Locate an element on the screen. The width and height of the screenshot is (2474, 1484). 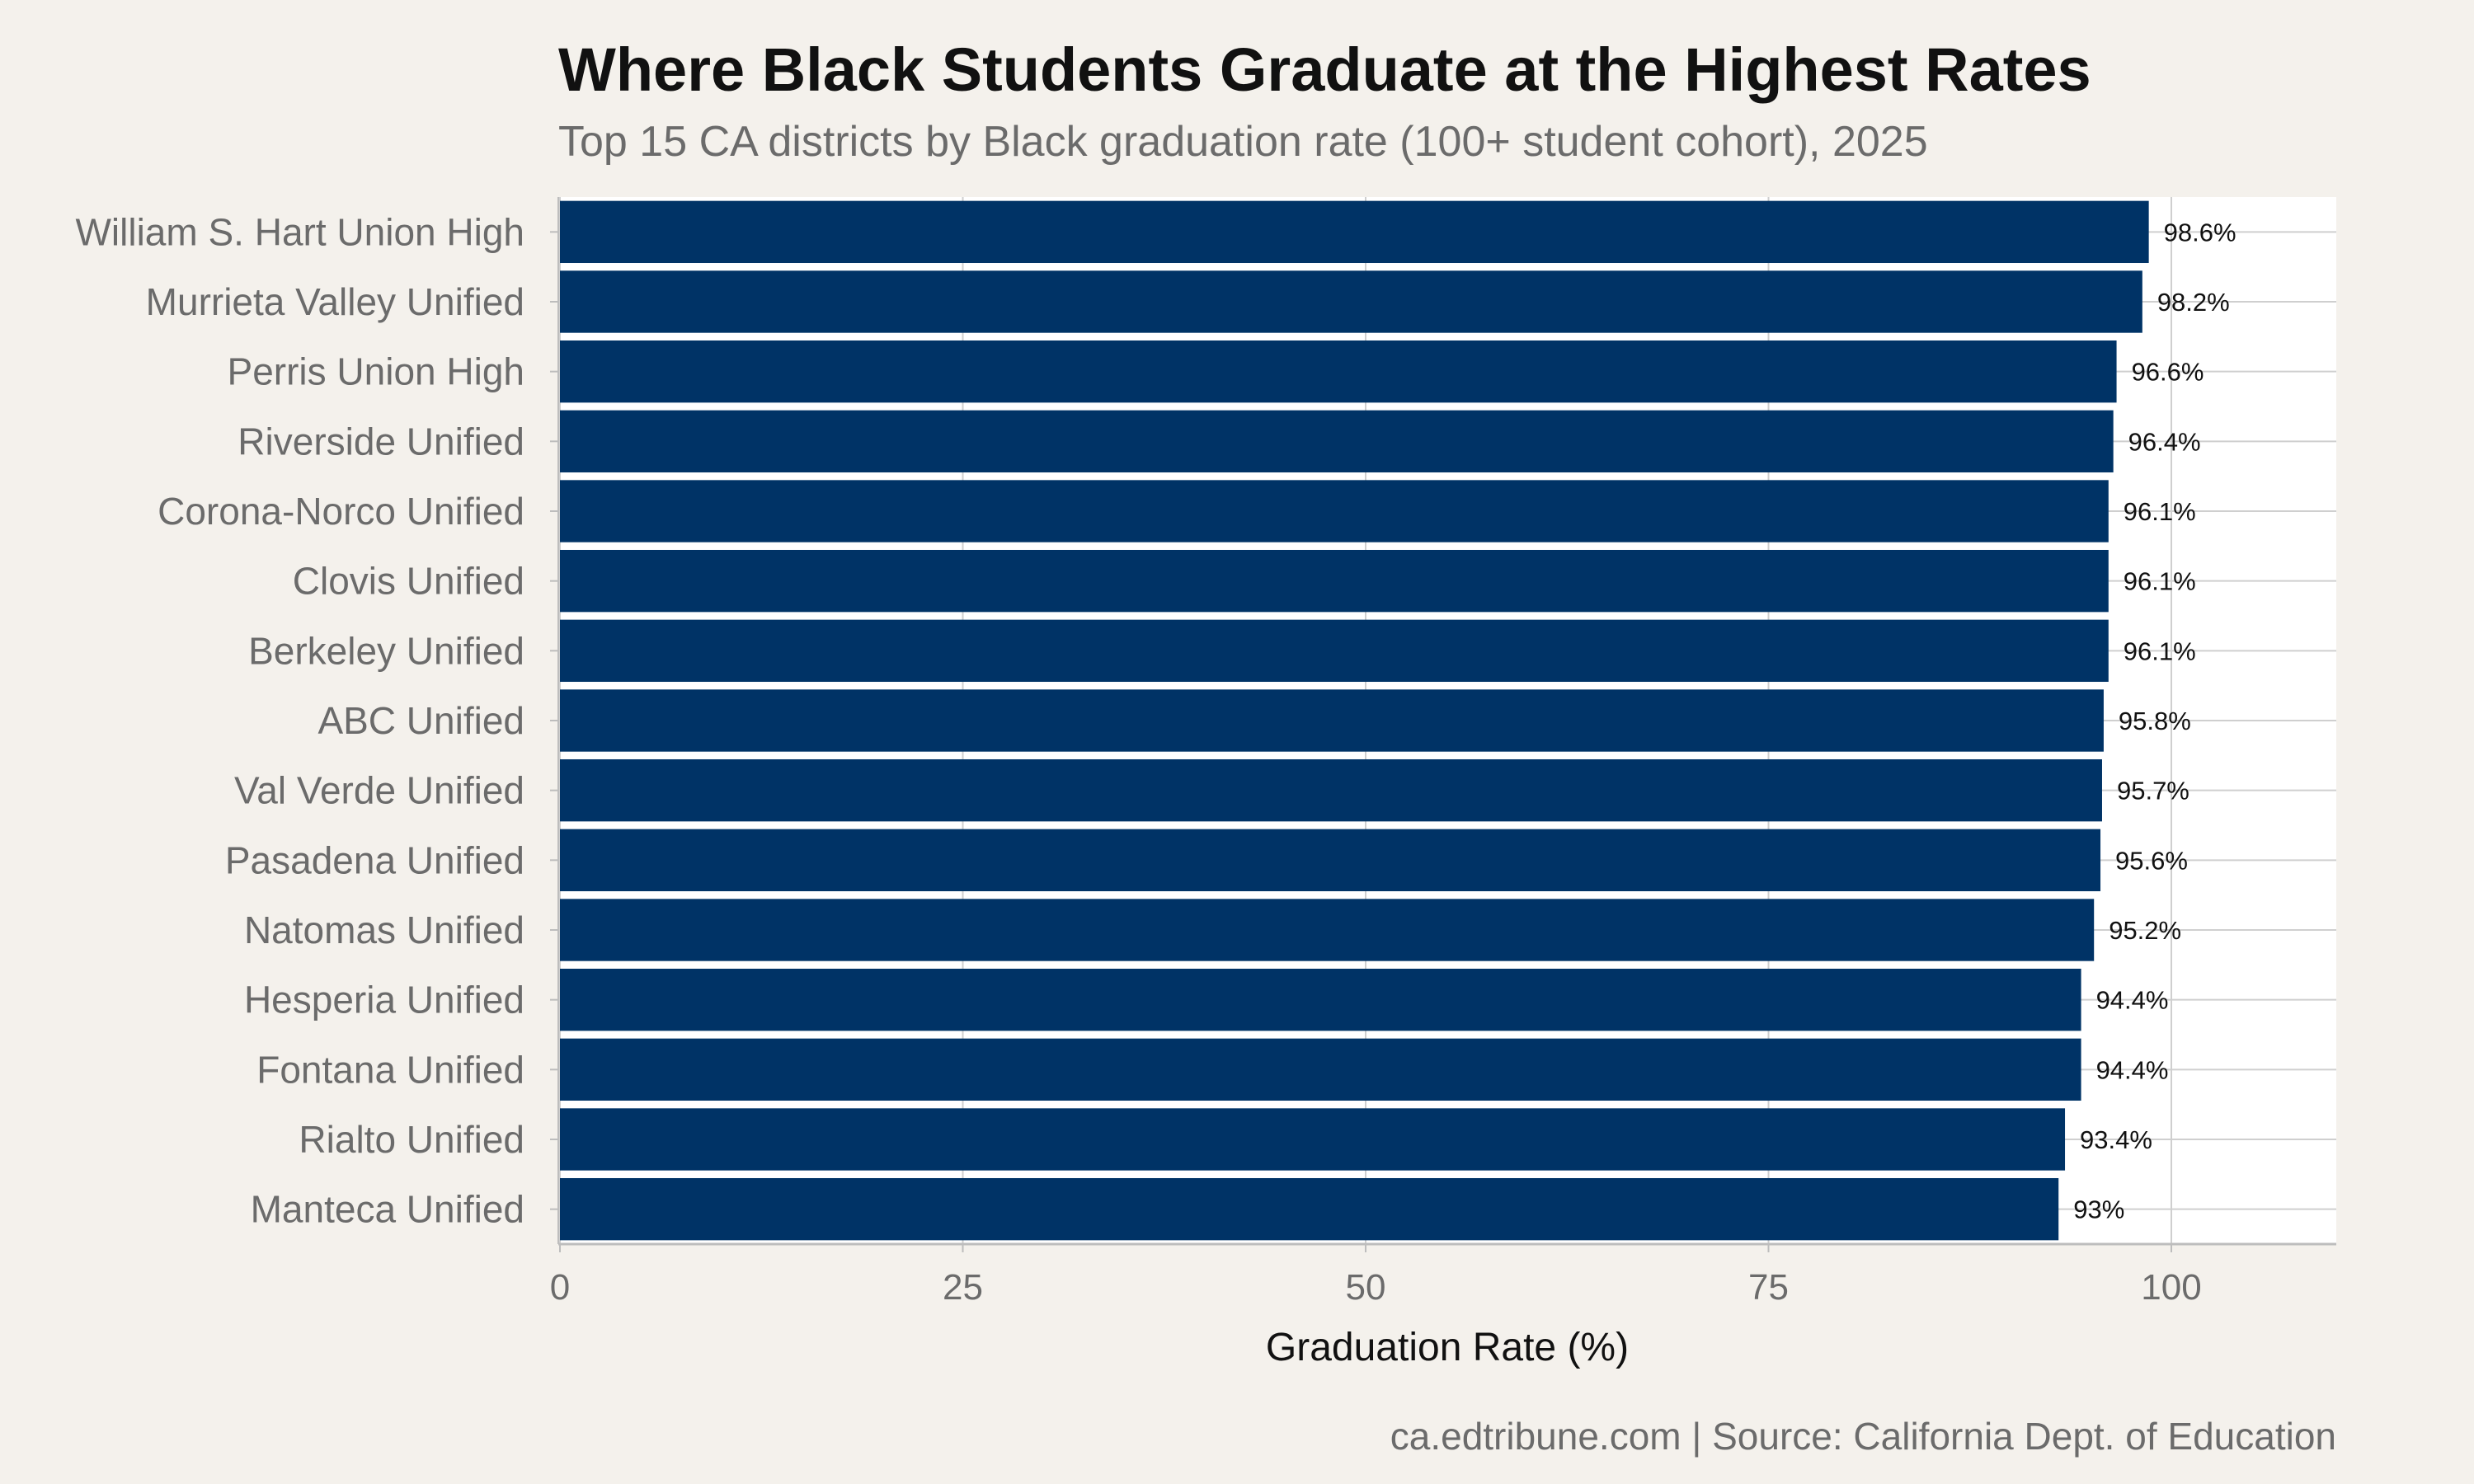
x-tick-label: 75 is located at coordinates (1768, 1287).